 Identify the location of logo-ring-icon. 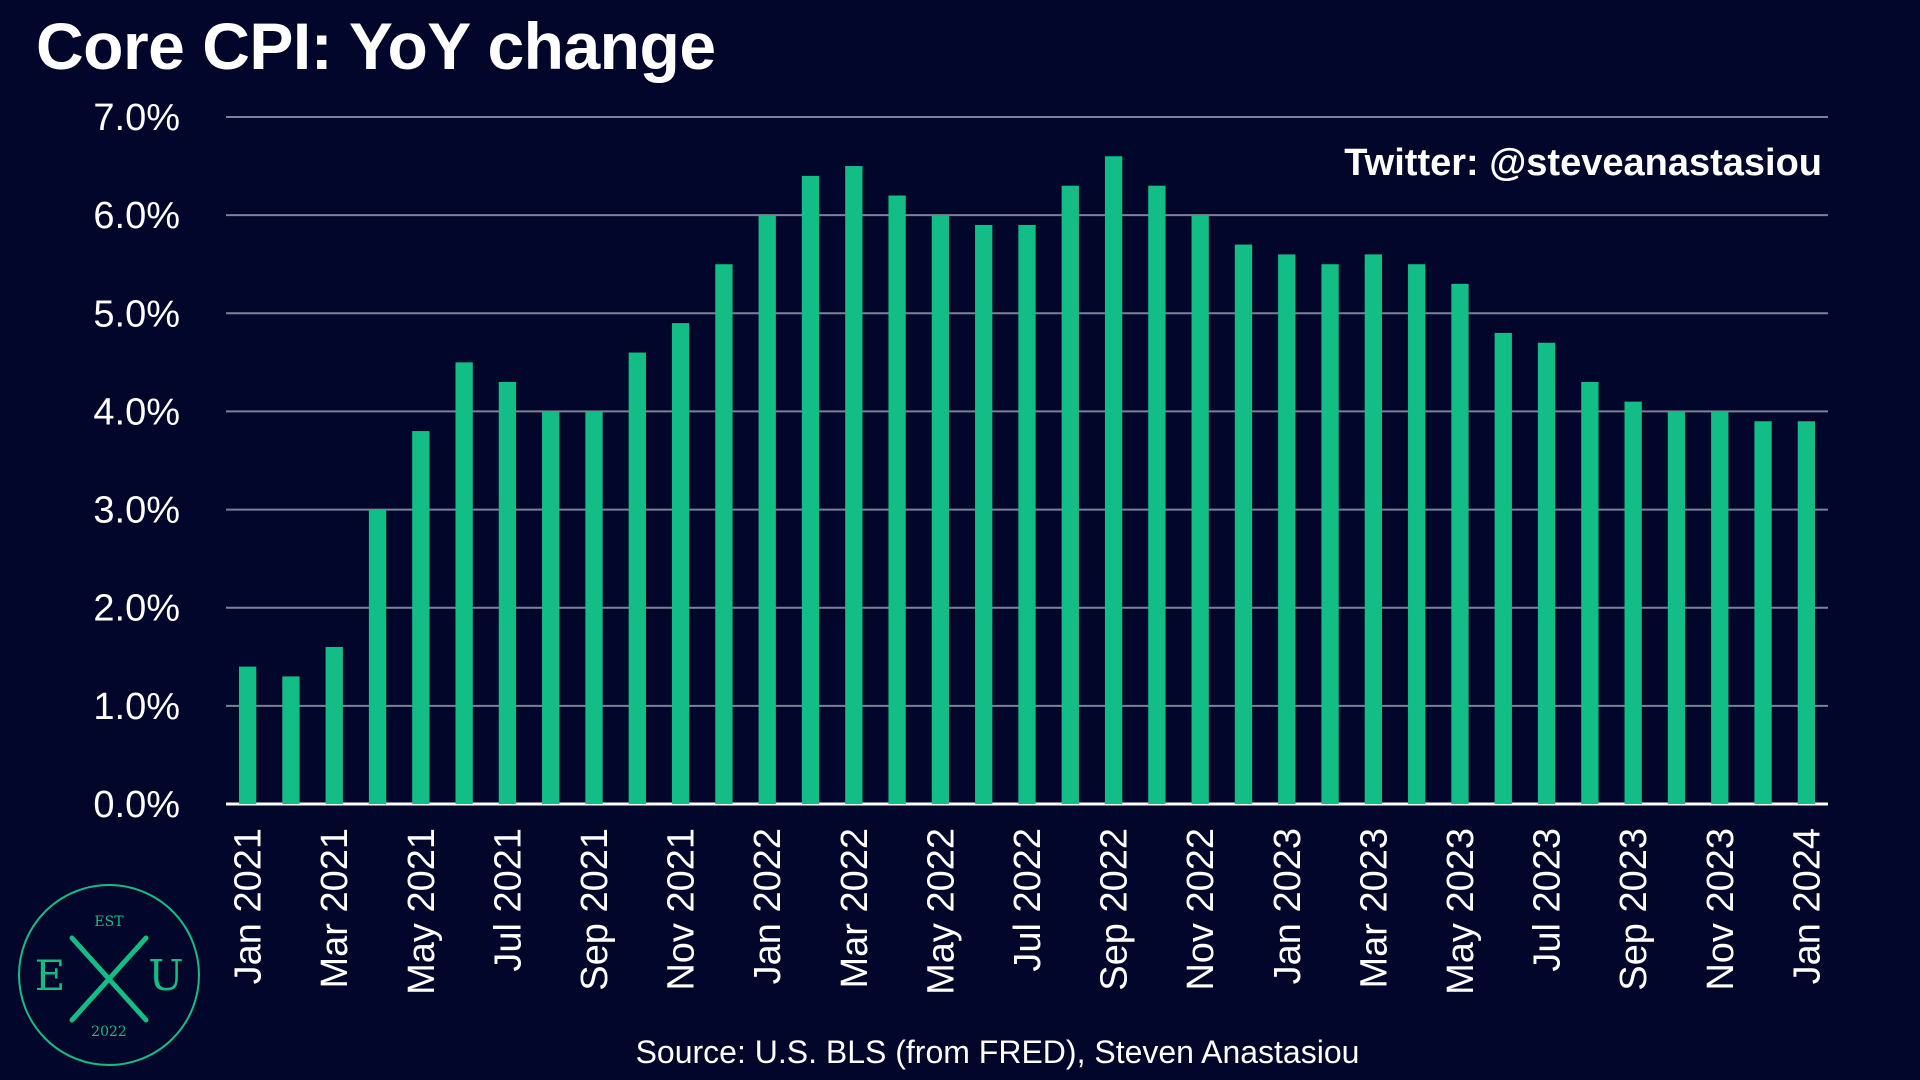
(109, 975).